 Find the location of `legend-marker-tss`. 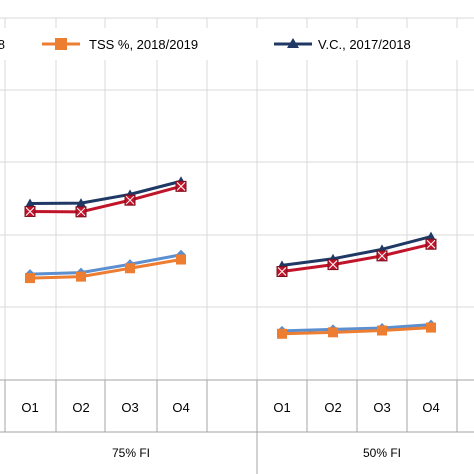

legend-marker-tss is located at coordinates (61, 44).